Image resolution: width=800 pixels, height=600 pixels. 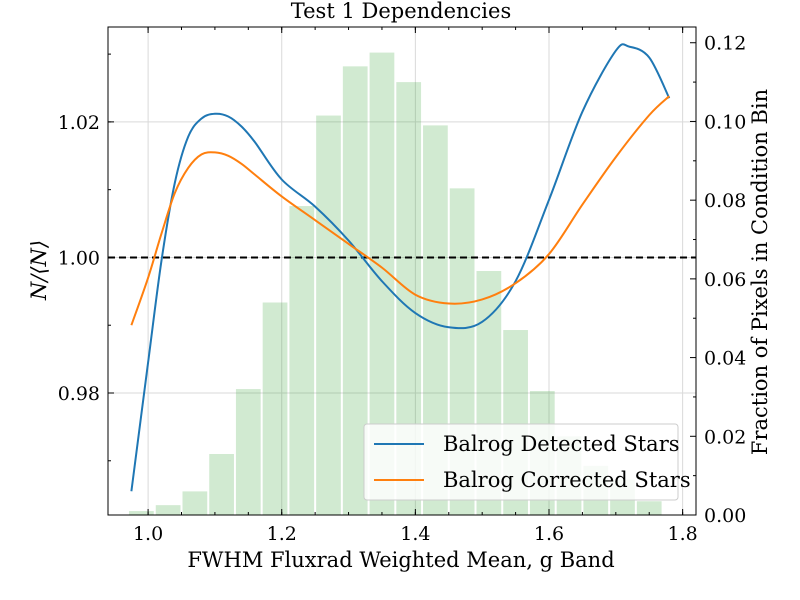 What do you see at coordinates (561, 444) in the screenshot?
I see `legend-label-detected: Balrog Detected Stars` at bounding box center [561, 444].